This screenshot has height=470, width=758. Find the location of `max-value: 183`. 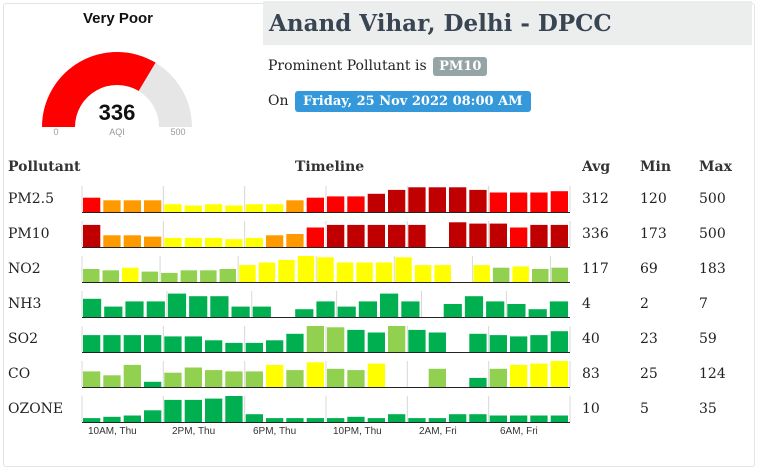

max-value: 183 is located at coordinates (712, 269).